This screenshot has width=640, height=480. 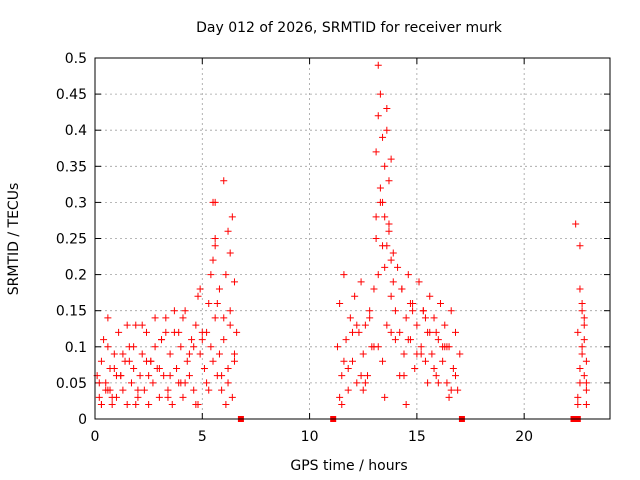 What do you see at coordinates (76, 131) in the screenshot?
I see `y-tick-label: 0.4` at bounding box center [76, 131].